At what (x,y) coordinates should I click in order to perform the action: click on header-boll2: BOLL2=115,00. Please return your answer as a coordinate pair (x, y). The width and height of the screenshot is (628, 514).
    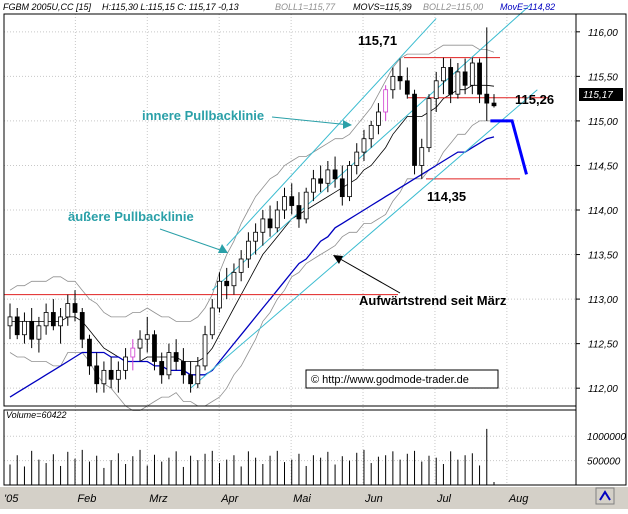
    Looking at the image, I should click on (453, 7).